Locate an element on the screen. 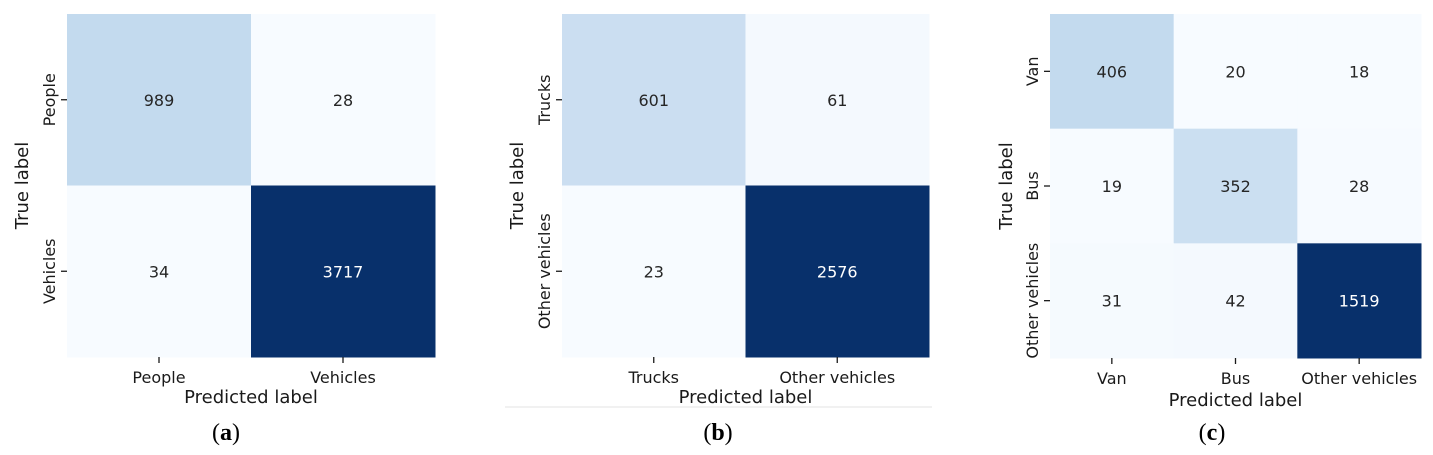 The height and width of the screenshot is (455, 1433). panel-caption: (a) is located at coordinates (226, 433).